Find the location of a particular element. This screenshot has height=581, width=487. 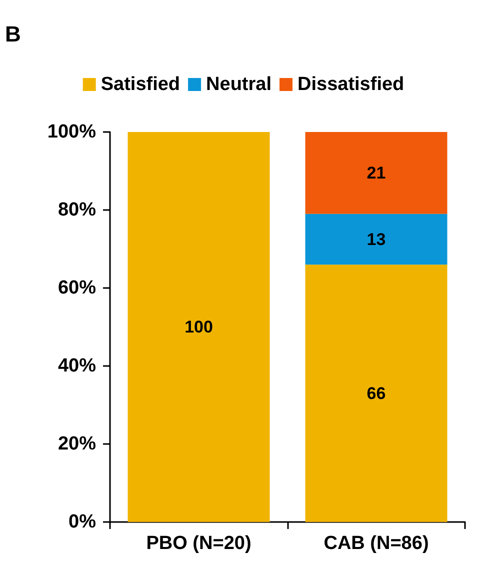

data-label: 66 is located at coordinates (376, 393).